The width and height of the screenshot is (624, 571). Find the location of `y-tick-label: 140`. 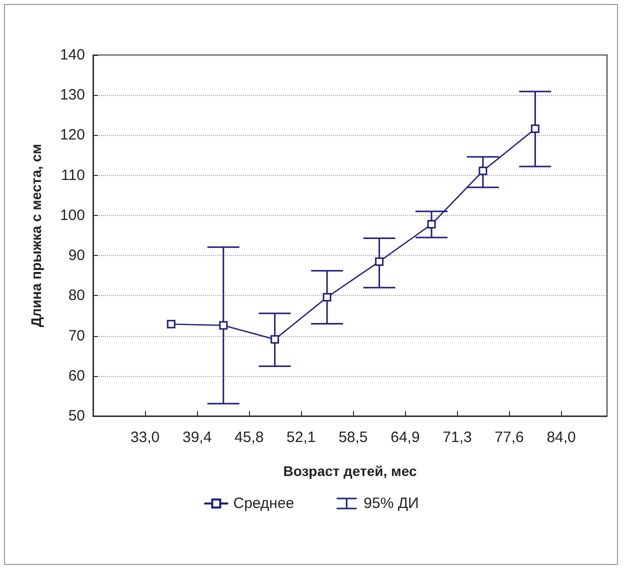

y-tick-label: 140 is located at coordinates (72, 55).